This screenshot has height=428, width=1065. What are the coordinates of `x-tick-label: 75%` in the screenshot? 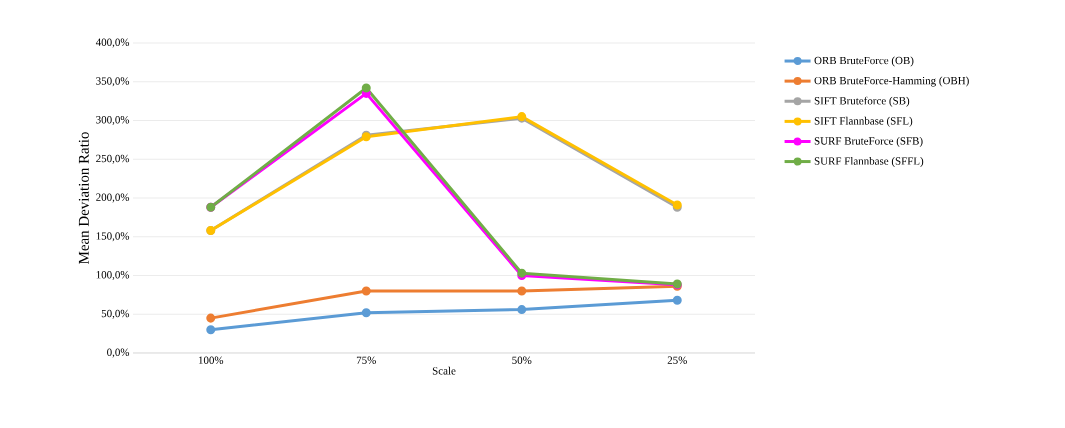 It's located at (366, 360).